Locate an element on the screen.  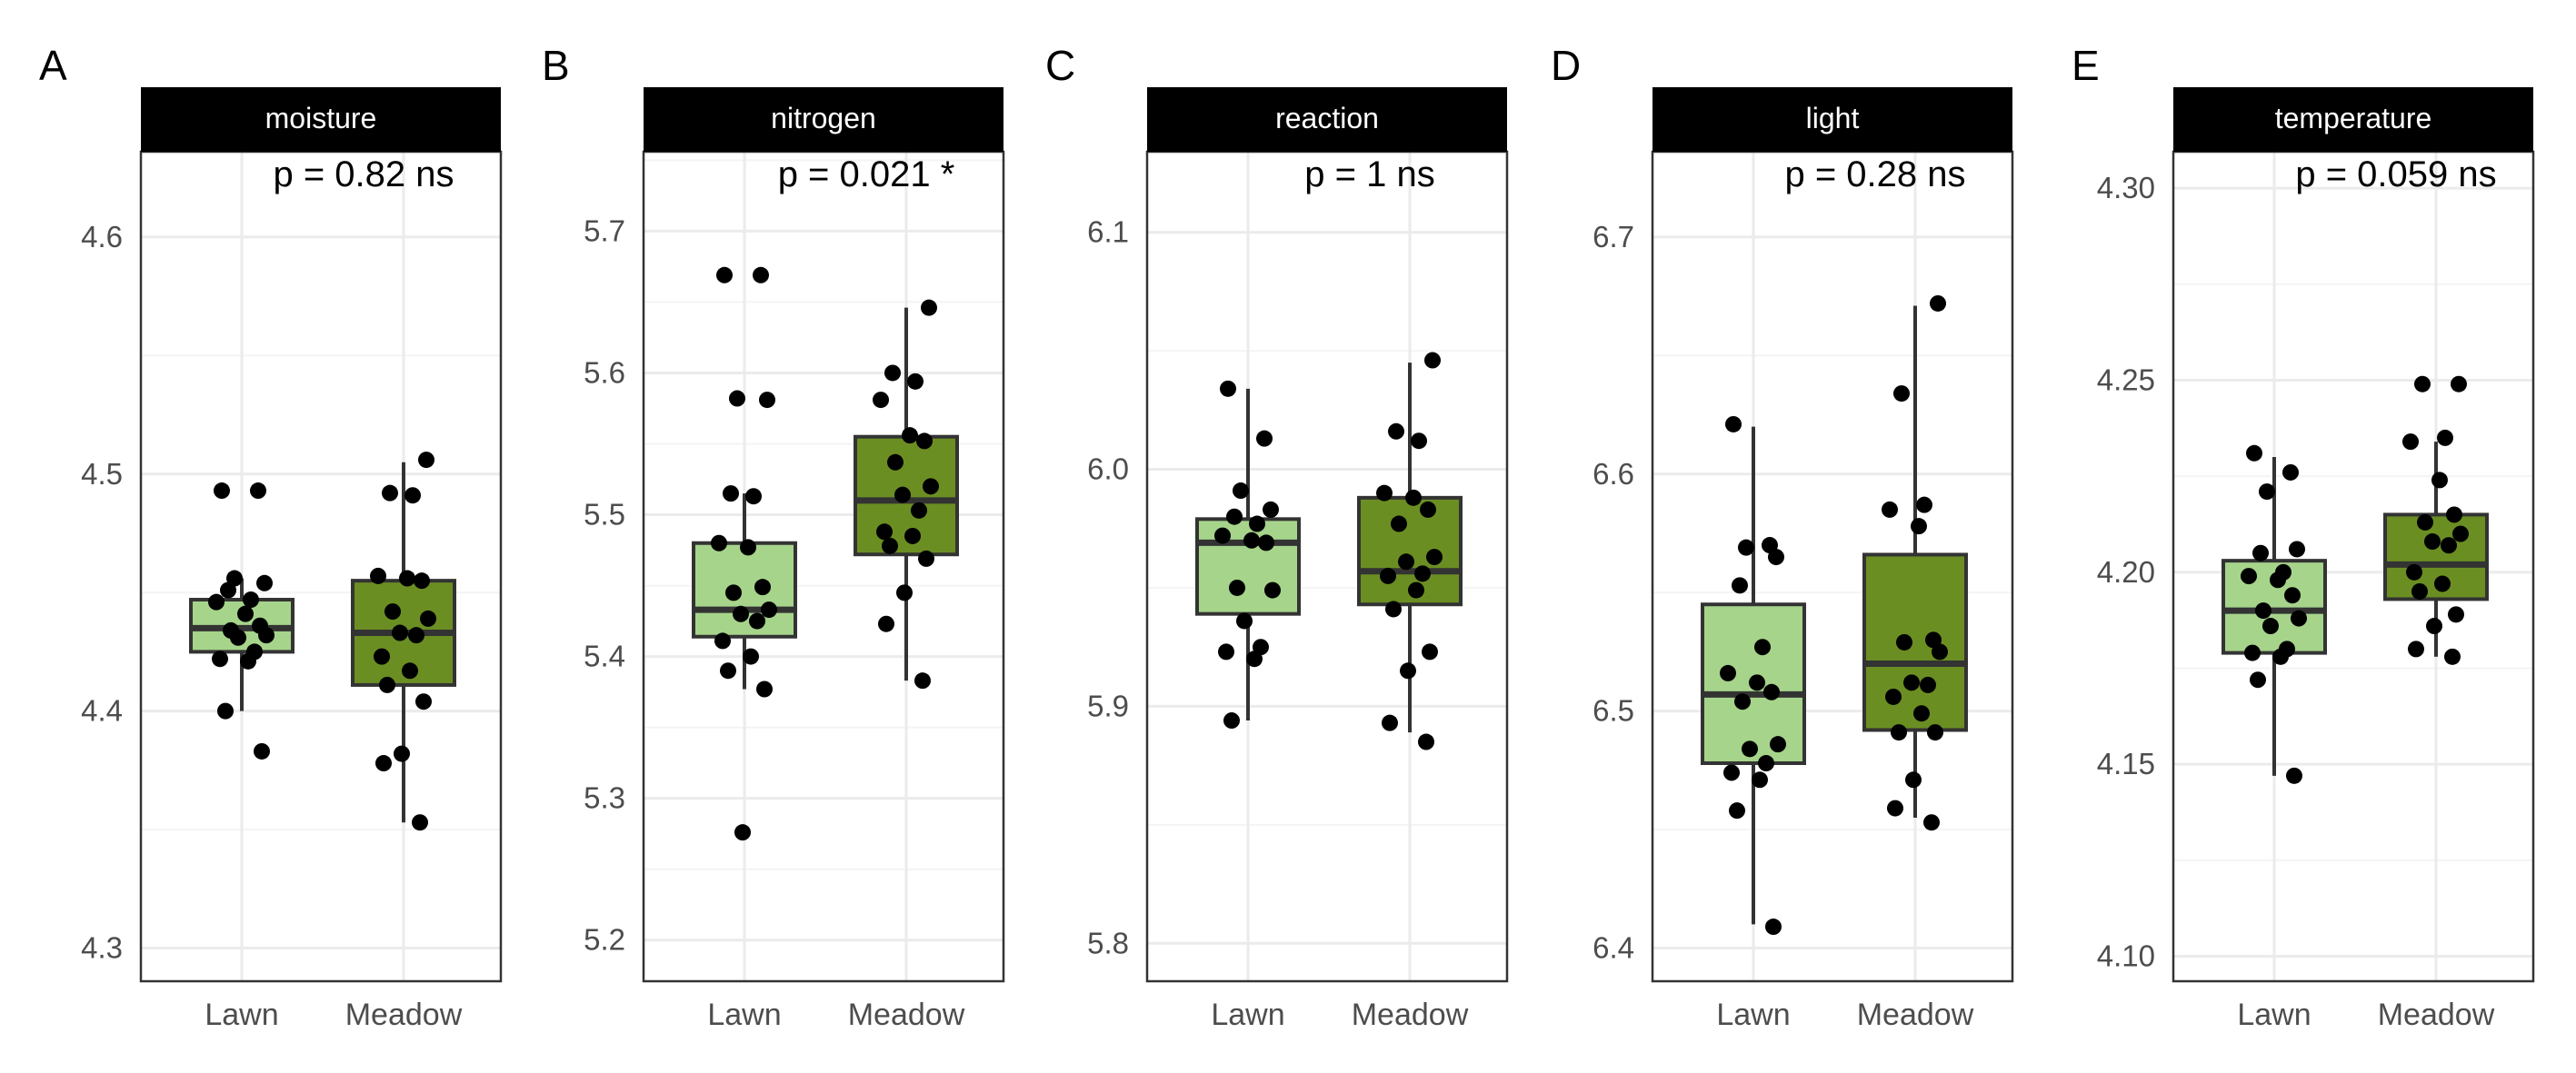
y-tick-label: 4.6 is located at coordinates (102, 237).